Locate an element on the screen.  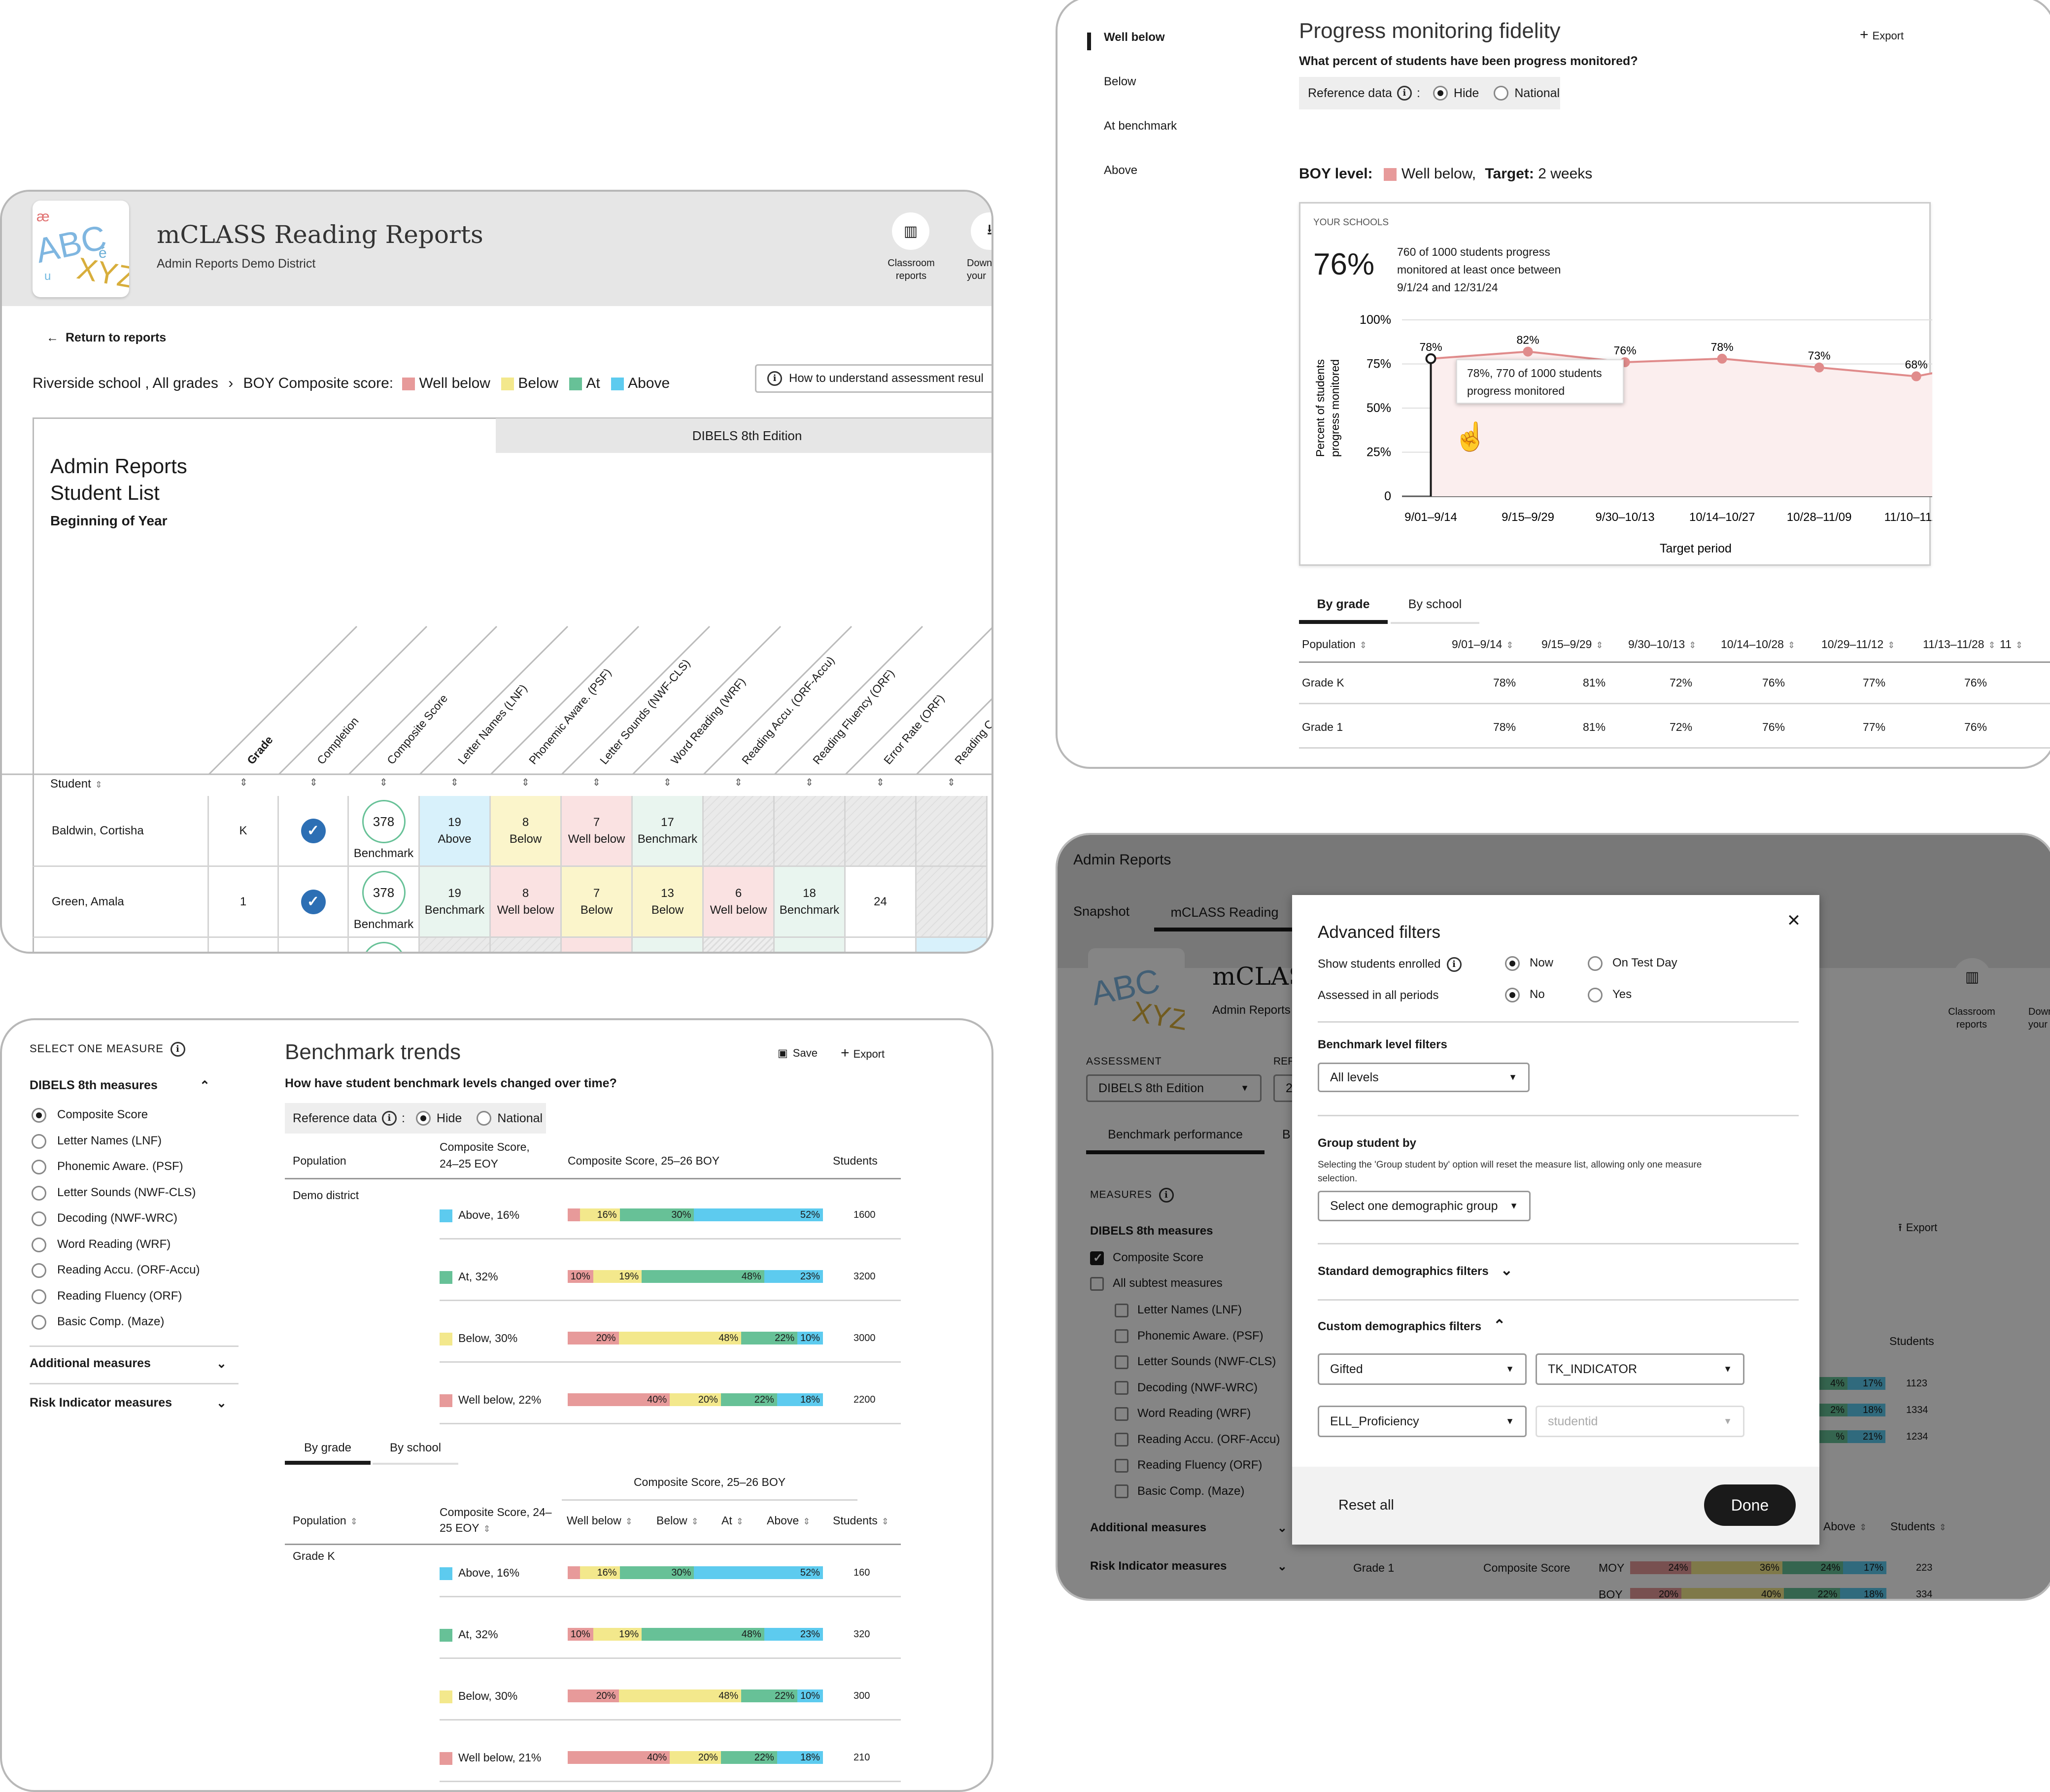
bar-segment: 40% is located at coordinates (1733, 1593).